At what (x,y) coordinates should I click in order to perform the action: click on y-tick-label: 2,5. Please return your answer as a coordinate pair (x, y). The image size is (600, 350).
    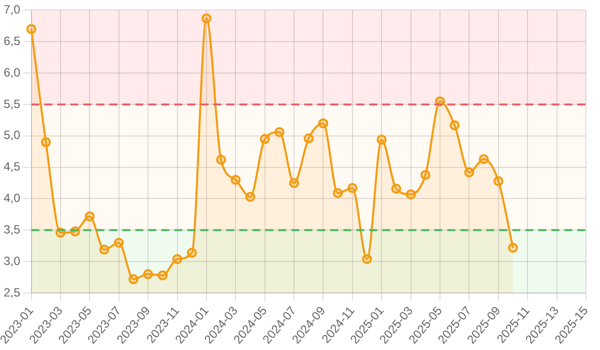
    Looking at the image, I should click on (12, 292).